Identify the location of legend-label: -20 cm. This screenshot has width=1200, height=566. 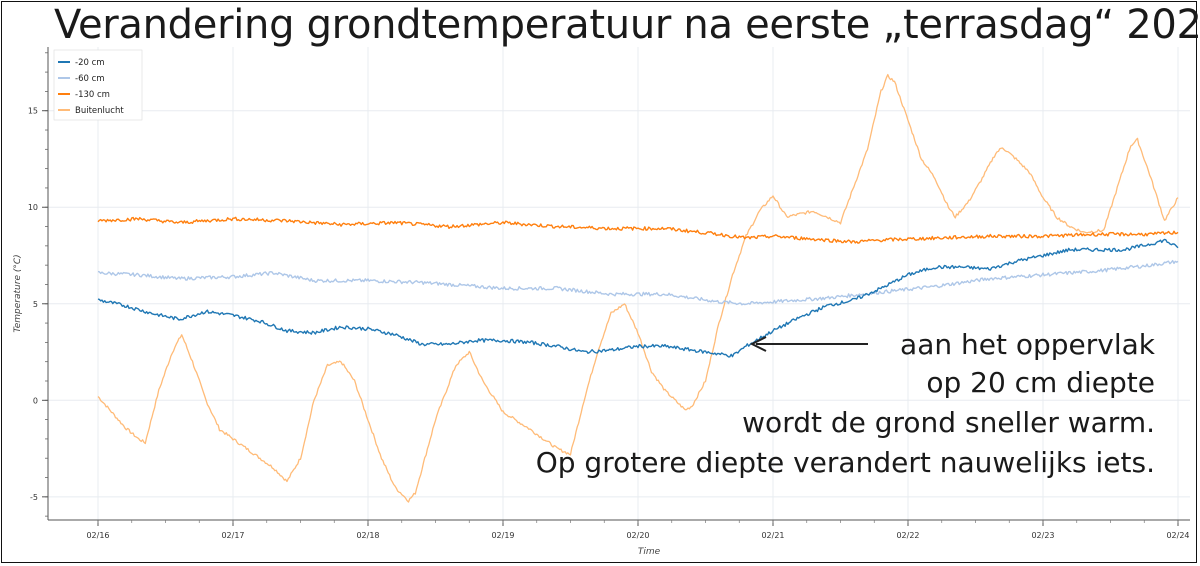
(90, 63).